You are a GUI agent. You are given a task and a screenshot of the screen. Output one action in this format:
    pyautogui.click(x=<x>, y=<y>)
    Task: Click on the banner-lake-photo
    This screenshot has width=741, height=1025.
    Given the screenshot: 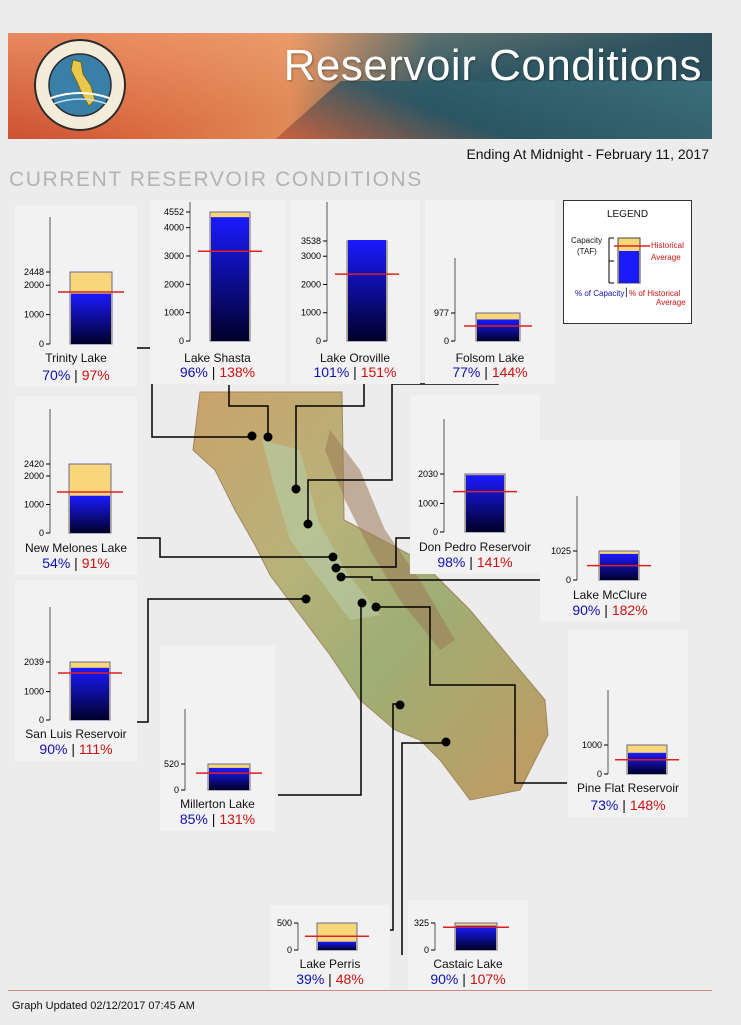 What is the action you would take?
    pyautogui.click(x=493, y=109)
    